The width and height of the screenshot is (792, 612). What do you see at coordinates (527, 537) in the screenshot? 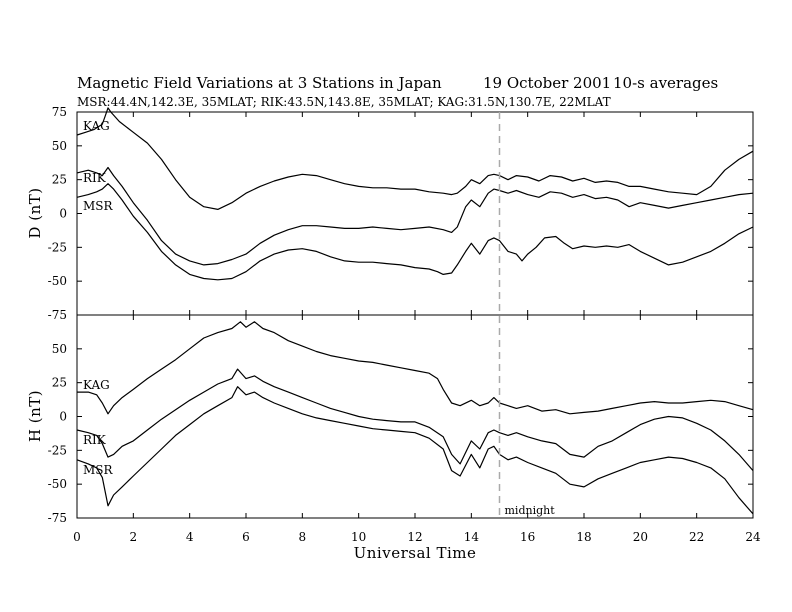
I see `x-tick-label: 16` at bounding box center [527, 537].